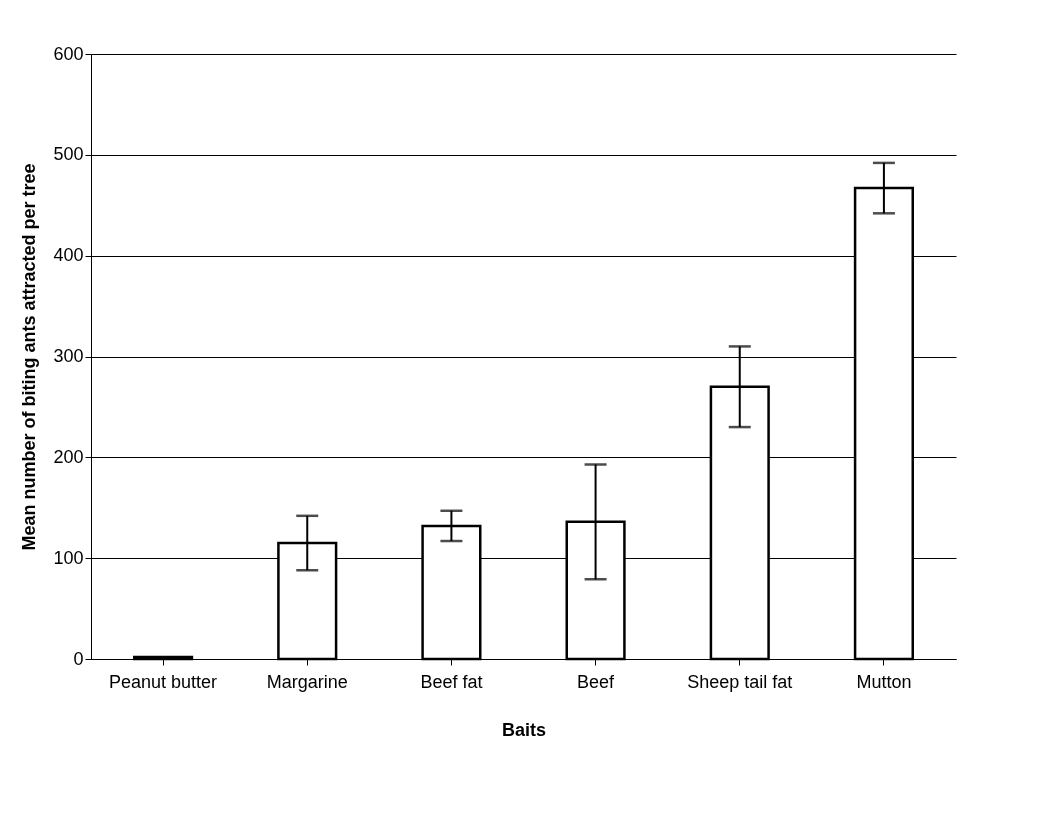  I want to click on y-axis-title: Mean number of biting ants attracted per tree, so click(29, 357).